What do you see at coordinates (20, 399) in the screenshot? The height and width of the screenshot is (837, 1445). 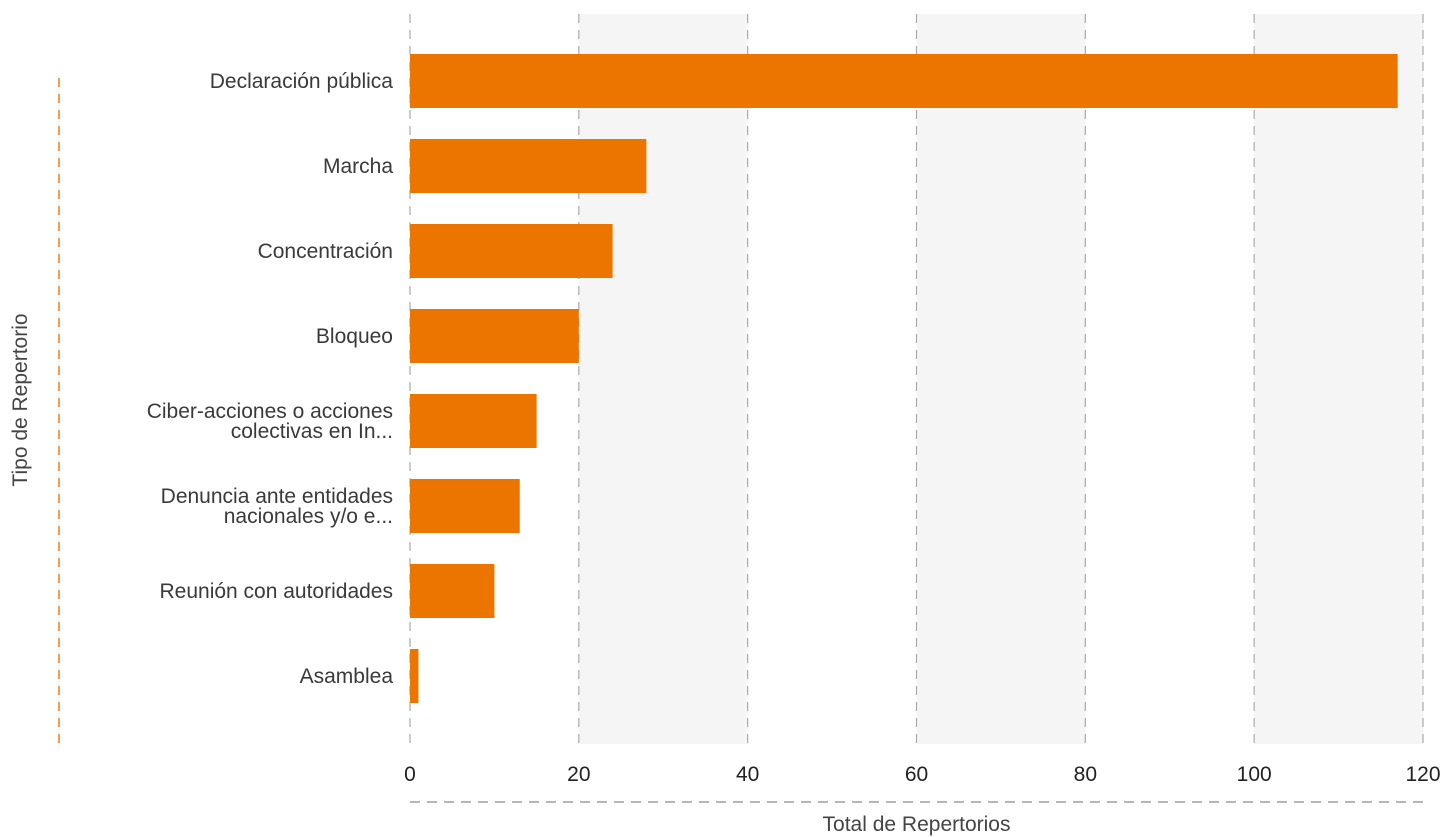 I see `y-axis-title: Tipo de Repertorio` at bounding box center [20, 399].